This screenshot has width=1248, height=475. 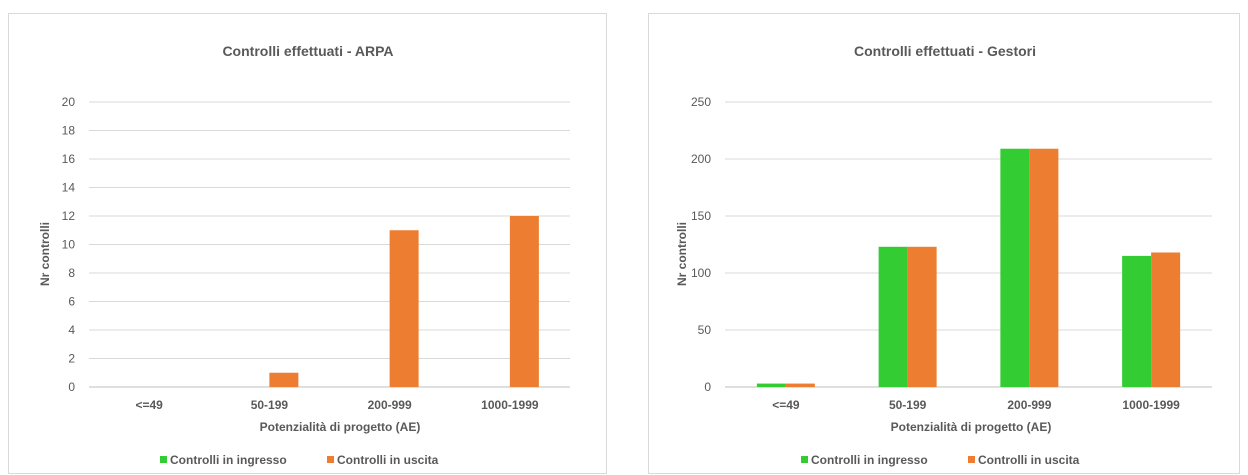 What do you see at coordinates (701, 102) in the screenshot?
I see `y-tick-label: 250` at bounding box center [701, 102].